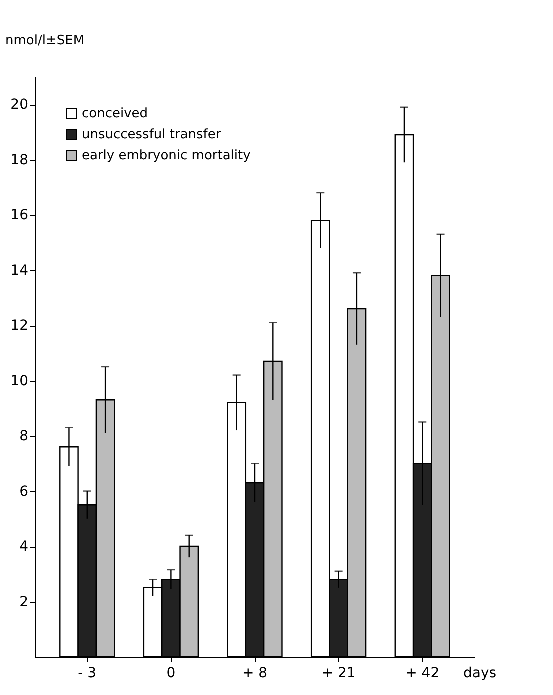 Image resolution: width=553 pixels, height=695 pixels. Describe the element at coordinates (480, 674) in the screenshot. I see `x-axis-title: days` at that location.